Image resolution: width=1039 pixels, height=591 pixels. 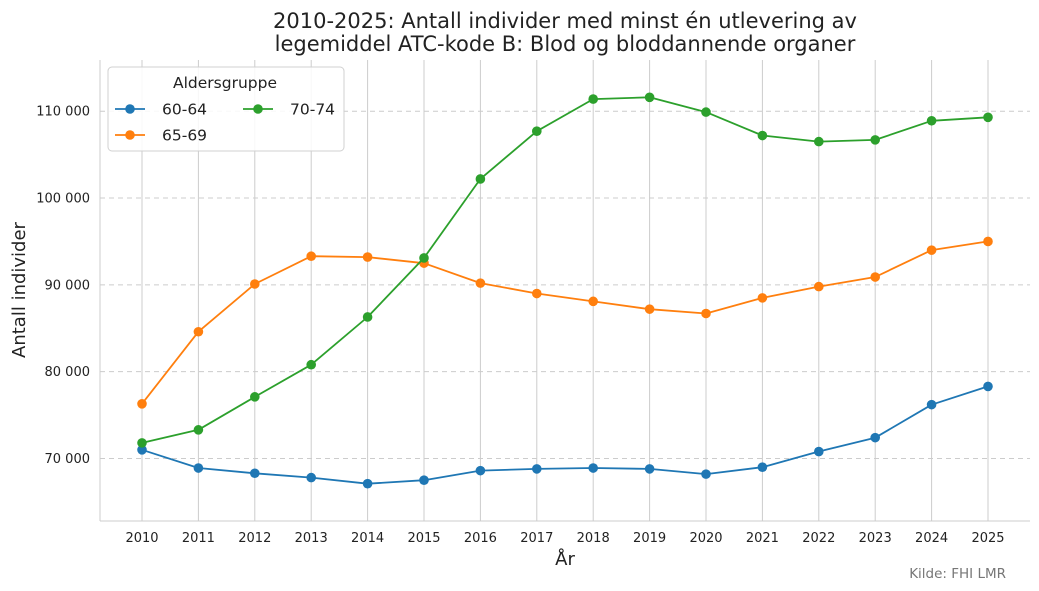 What do you see at coordinates (68, 372) in the screenshot?
I see `y-tick-label: 80 000` at bounding box center [68, 372].